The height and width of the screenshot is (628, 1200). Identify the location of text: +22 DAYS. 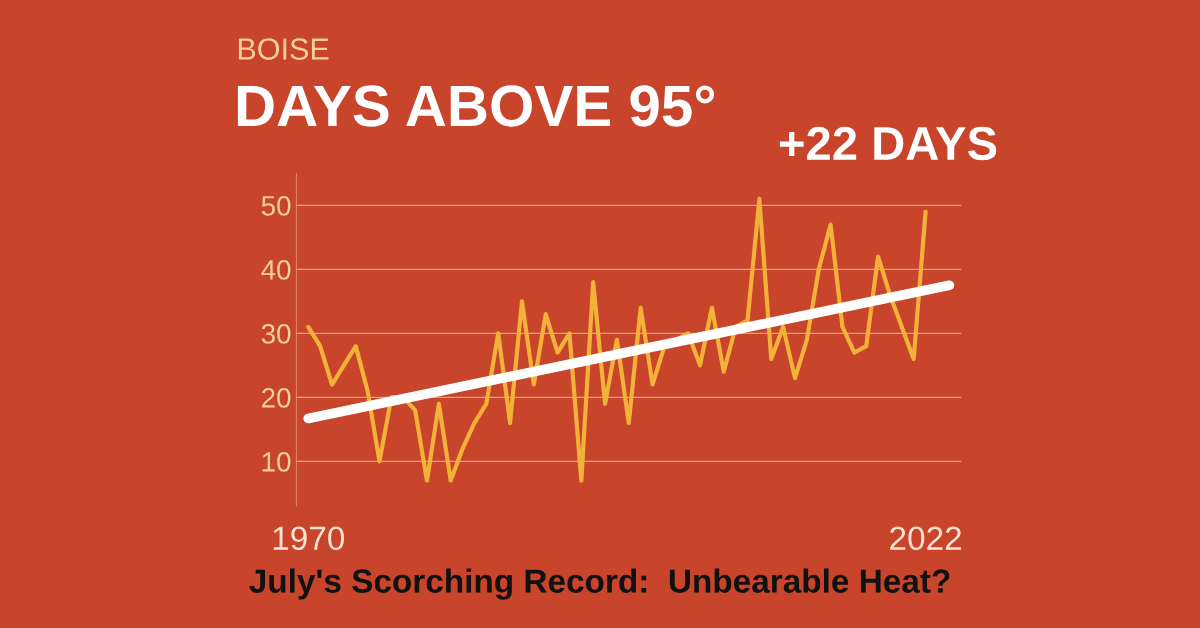
(888, 143).